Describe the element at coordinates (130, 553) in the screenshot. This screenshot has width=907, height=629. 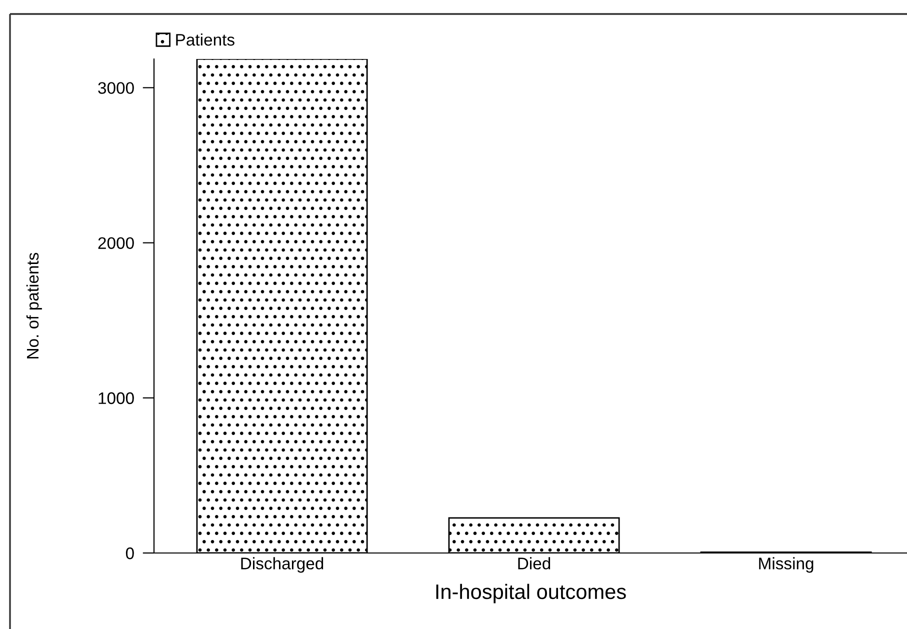
I see `y-tick-label: 0` at that location.